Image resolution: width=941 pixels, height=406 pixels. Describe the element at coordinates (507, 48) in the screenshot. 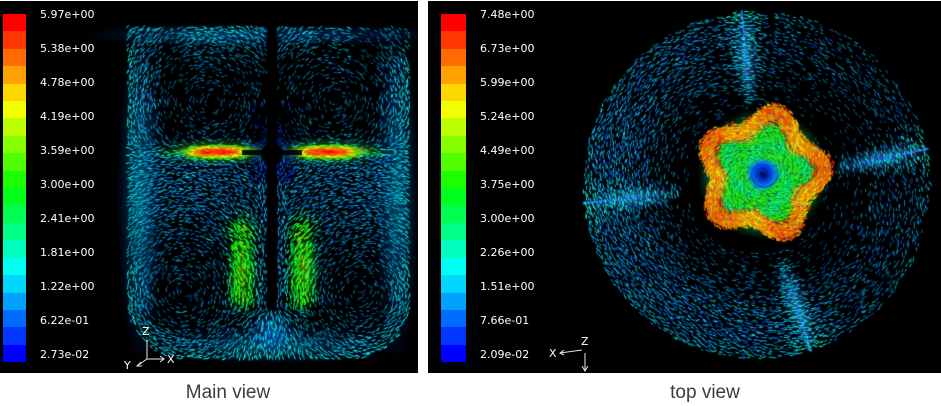

I see `colorbar-tick: 6.73e+00` at that location.